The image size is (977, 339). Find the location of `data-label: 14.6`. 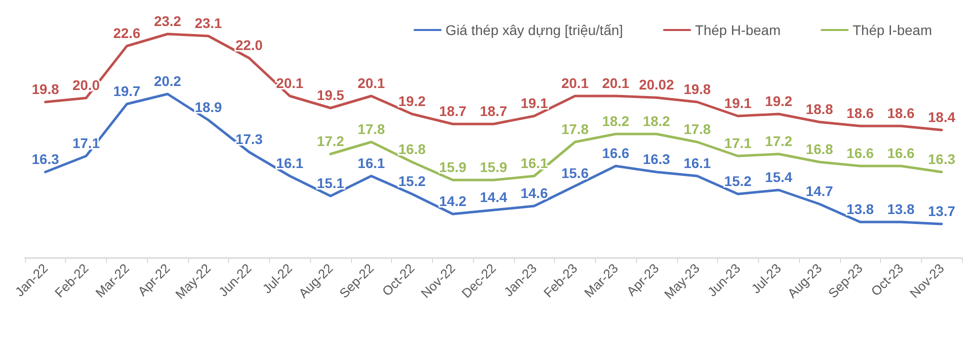

data-label: 14.6 is located at coordinates (534, 193).